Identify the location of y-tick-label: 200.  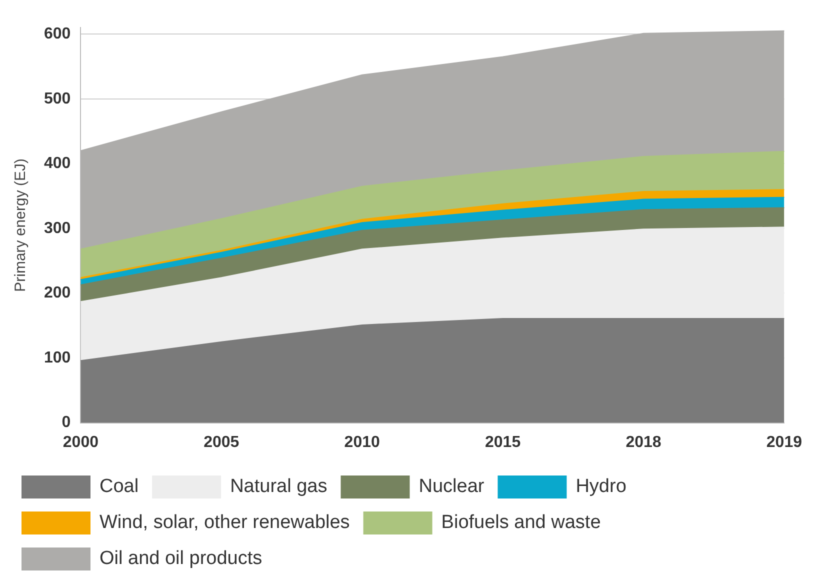
(57, 293).